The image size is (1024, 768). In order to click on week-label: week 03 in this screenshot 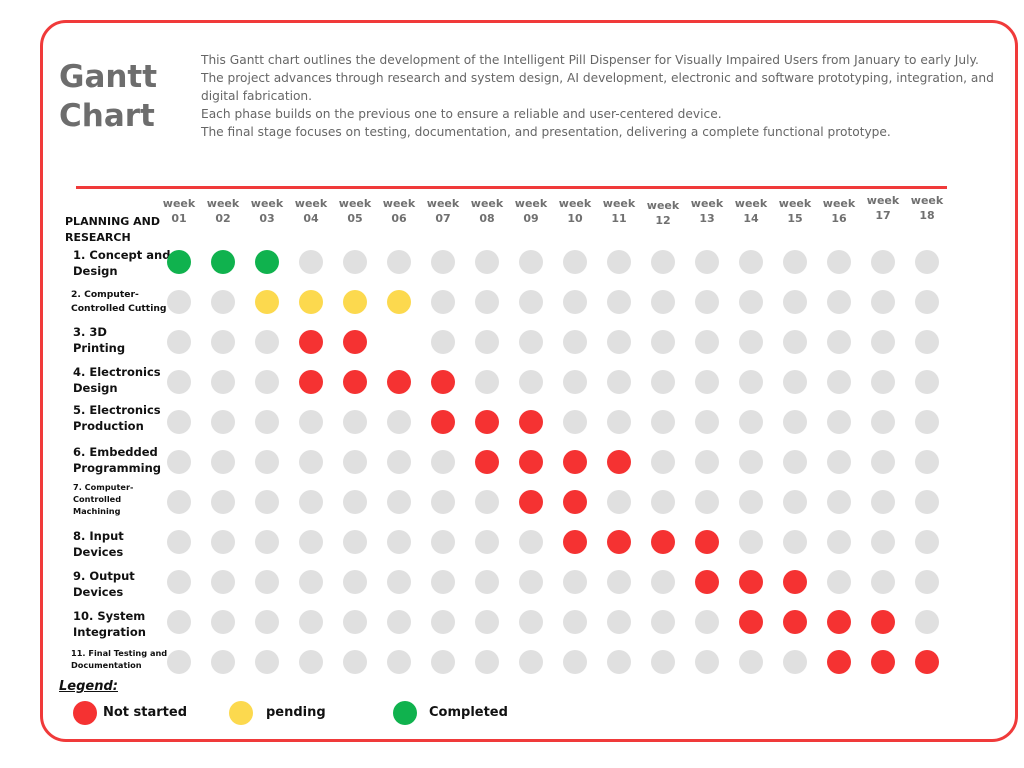, I will do `click(267, 211)`.